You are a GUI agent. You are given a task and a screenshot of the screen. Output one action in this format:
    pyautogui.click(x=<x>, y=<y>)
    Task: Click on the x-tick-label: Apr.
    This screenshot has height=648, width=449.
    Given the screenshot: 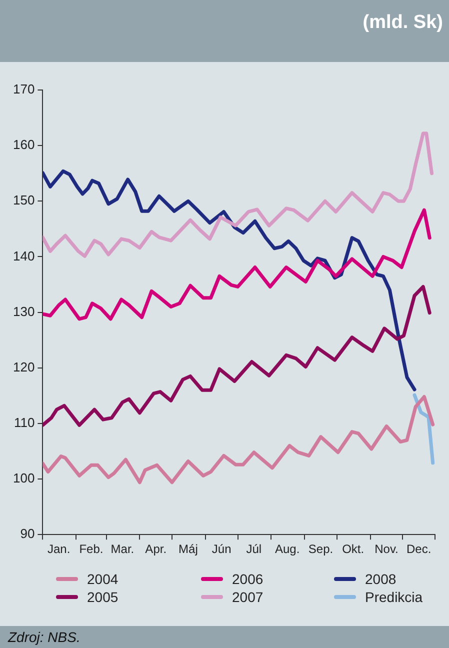 What is the action you would take?
    pyautogui.click(x=156, y=549)
    